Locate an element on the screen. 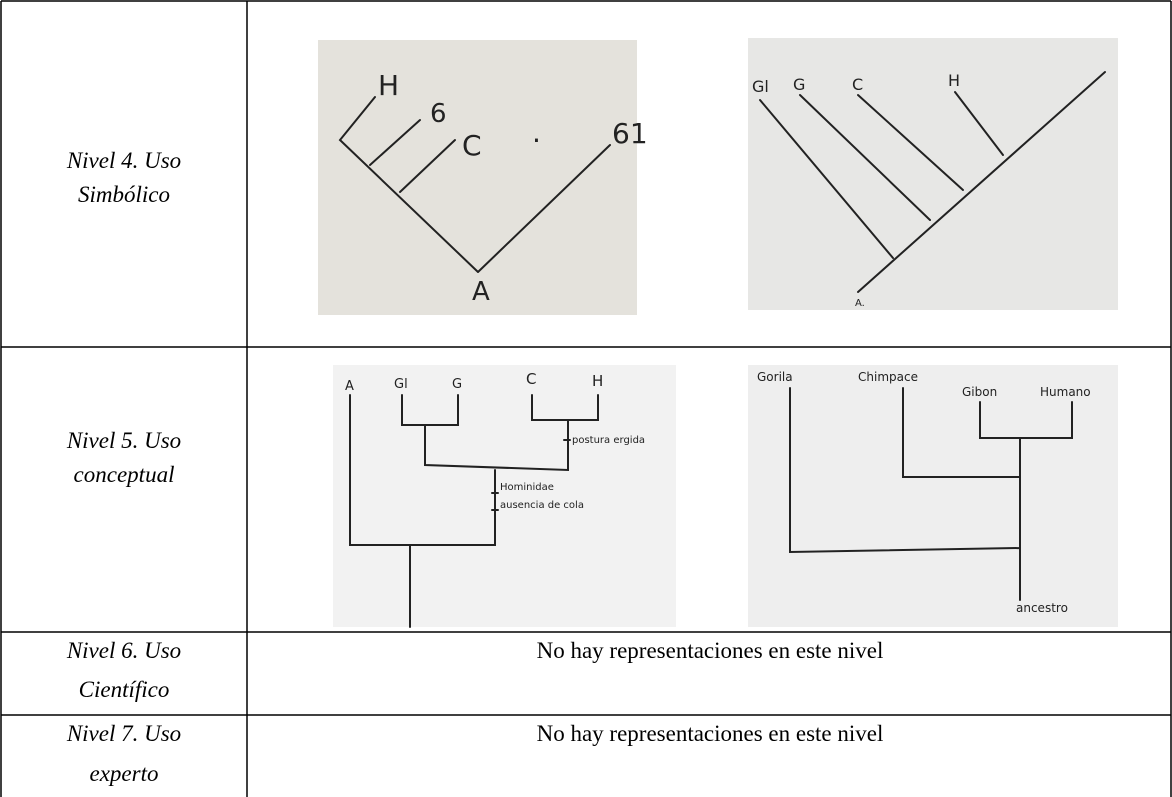 The width and height of the screenshot is (1172, 797). level-label: Nivel 5. Uso is located at coordinates (123, 440).